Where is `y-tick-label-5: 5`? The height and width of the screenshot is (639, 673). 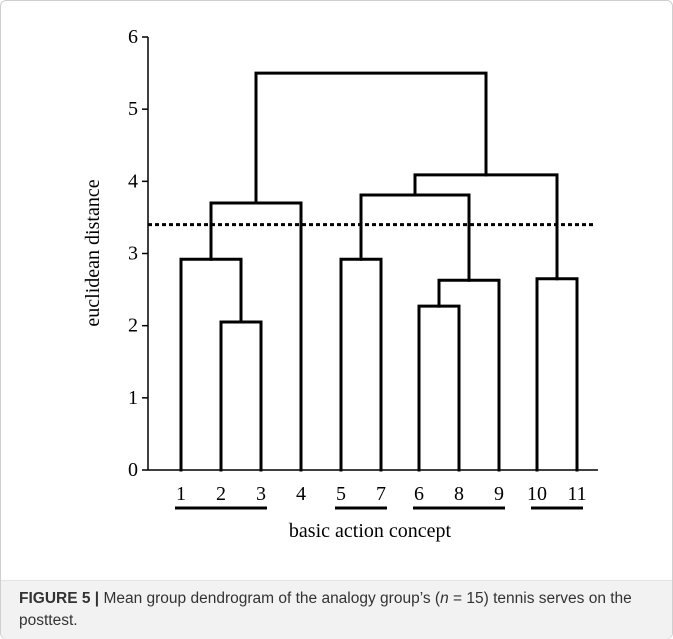 y-tick-label-5: 5 is located at coordinates (133, 109).